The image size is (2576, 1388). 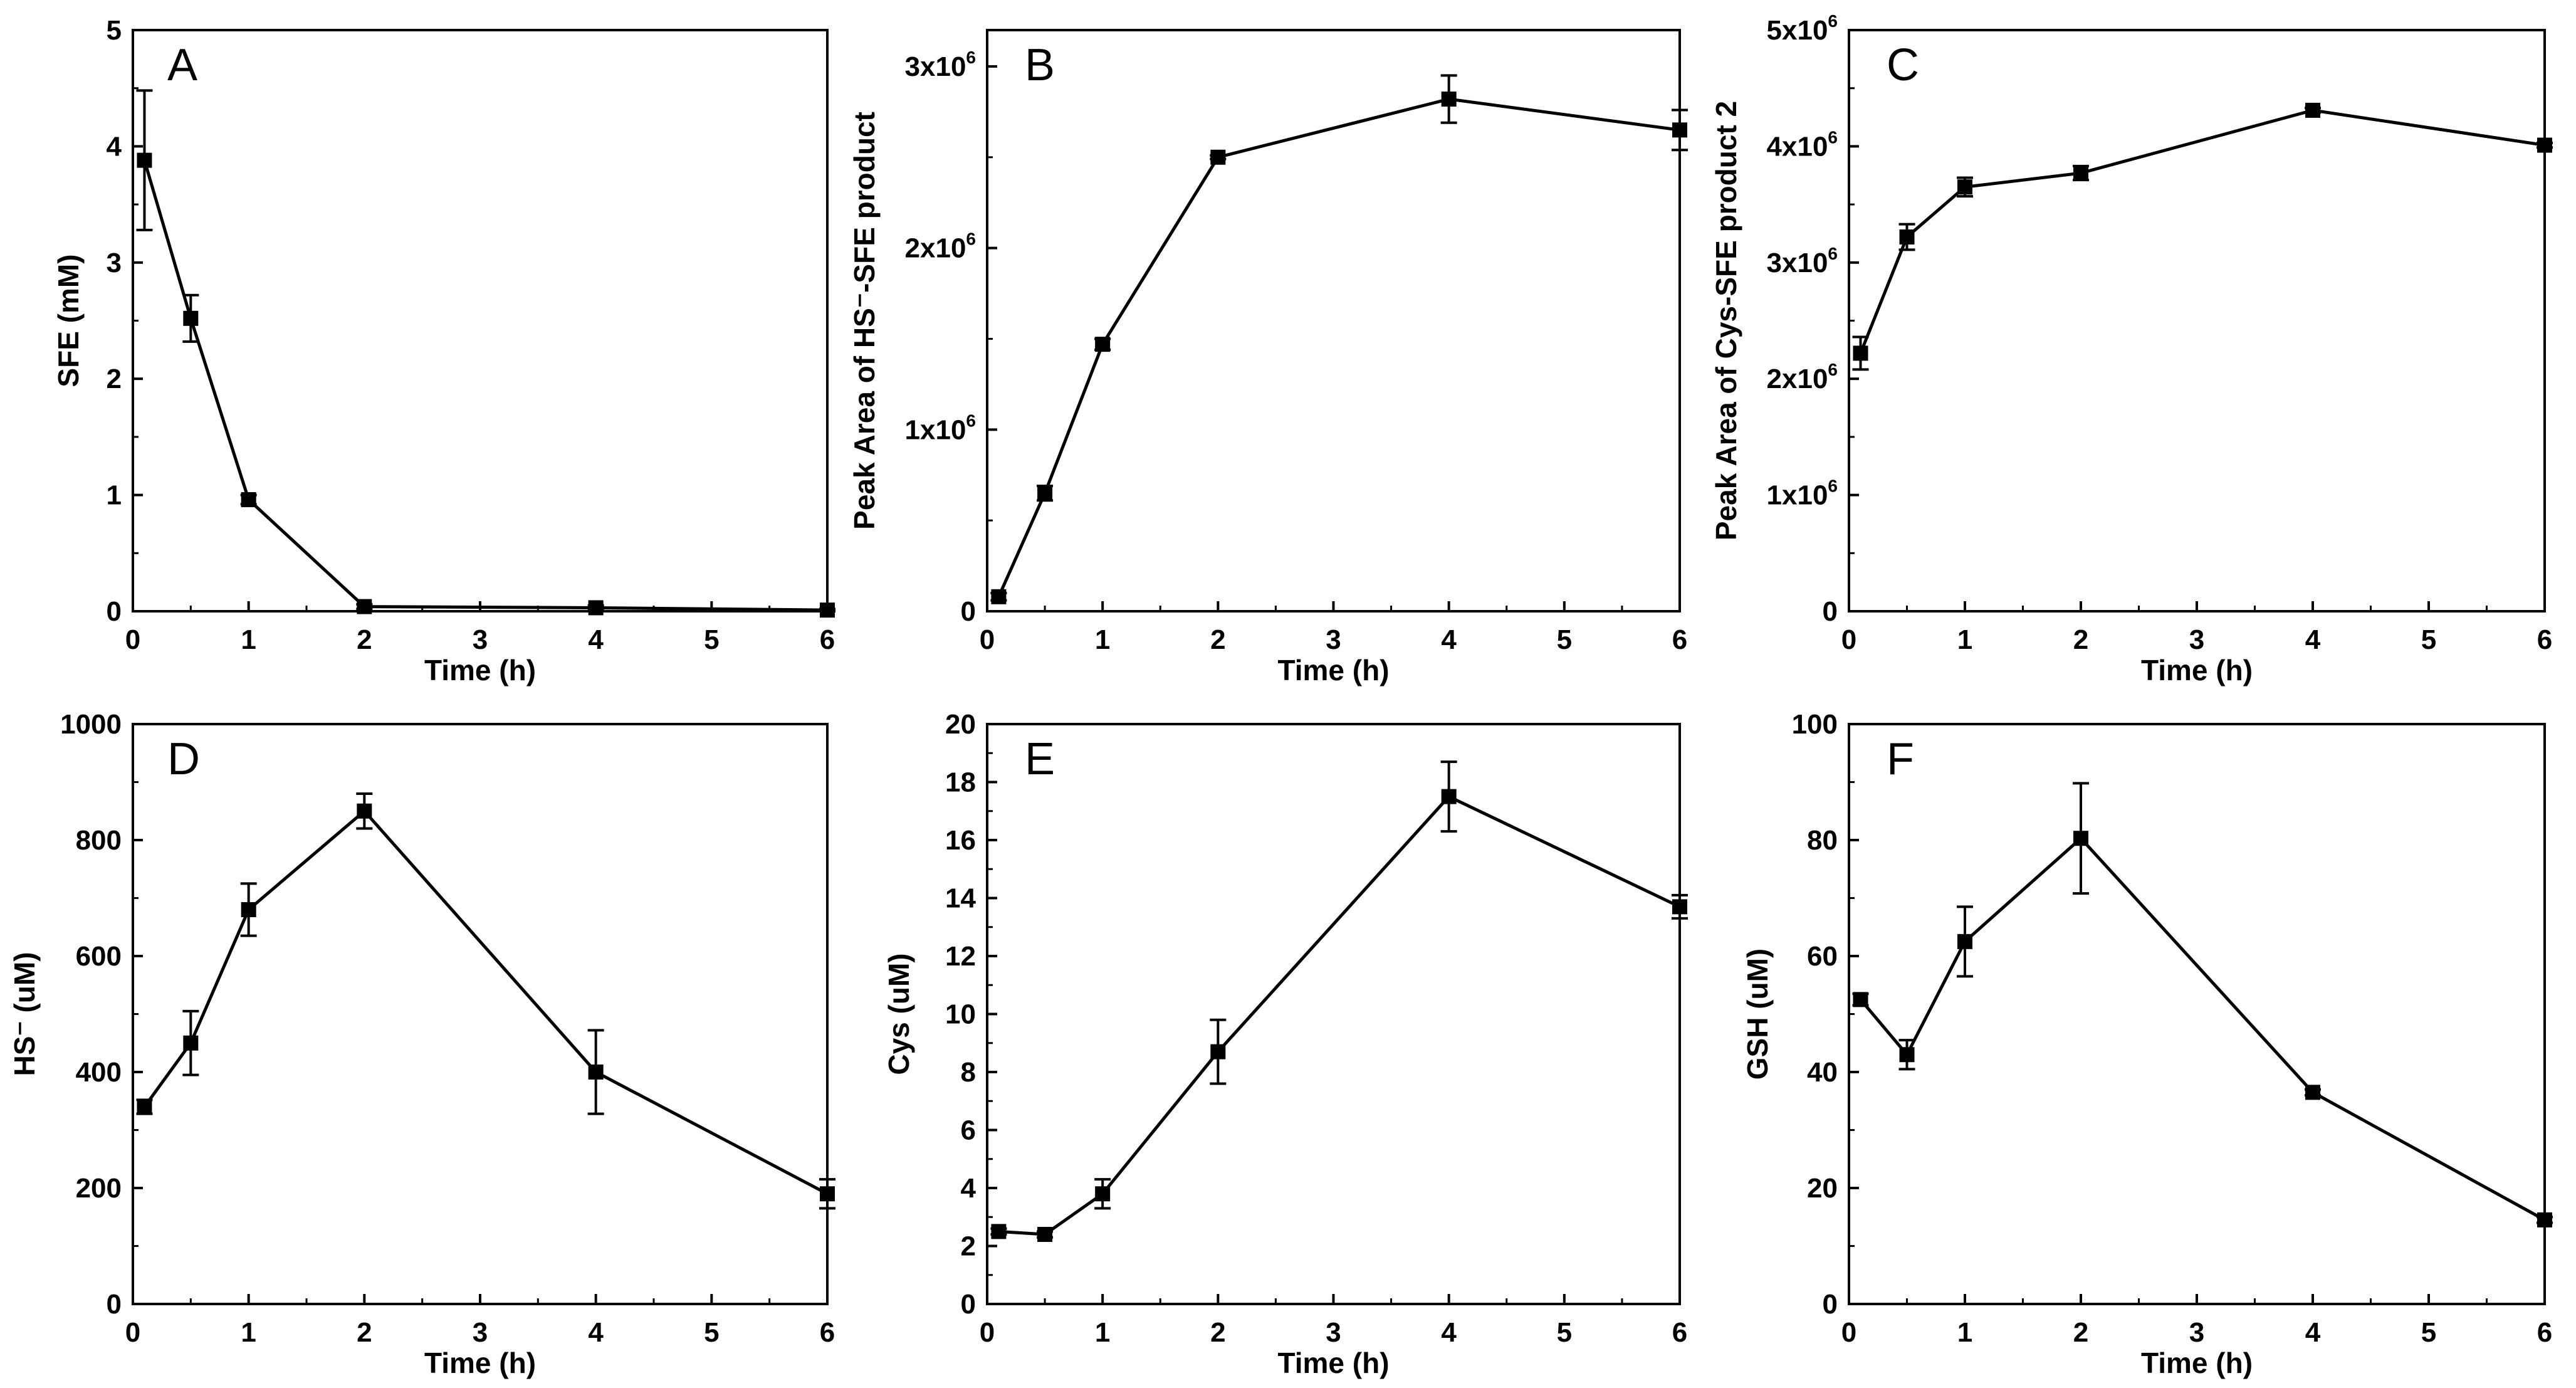 What do you see at coordinates (1802, 493) in the screenshot?
I see `y-tick-label: 1x10⁶` at bounding box center [1802, 493].